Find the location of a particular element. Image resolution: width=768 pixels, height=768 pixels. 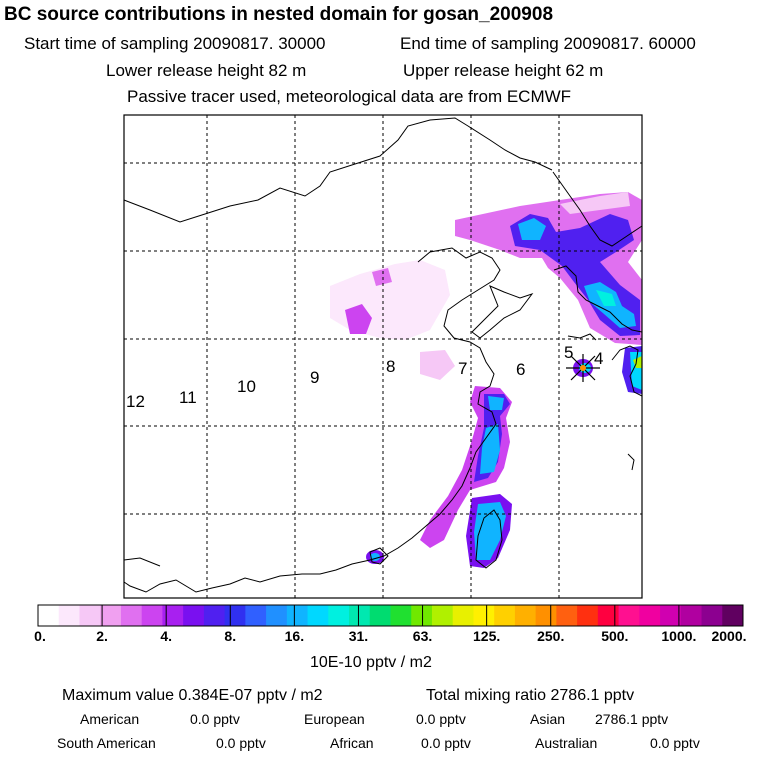

colorbar is located at coordinates (390, 615).